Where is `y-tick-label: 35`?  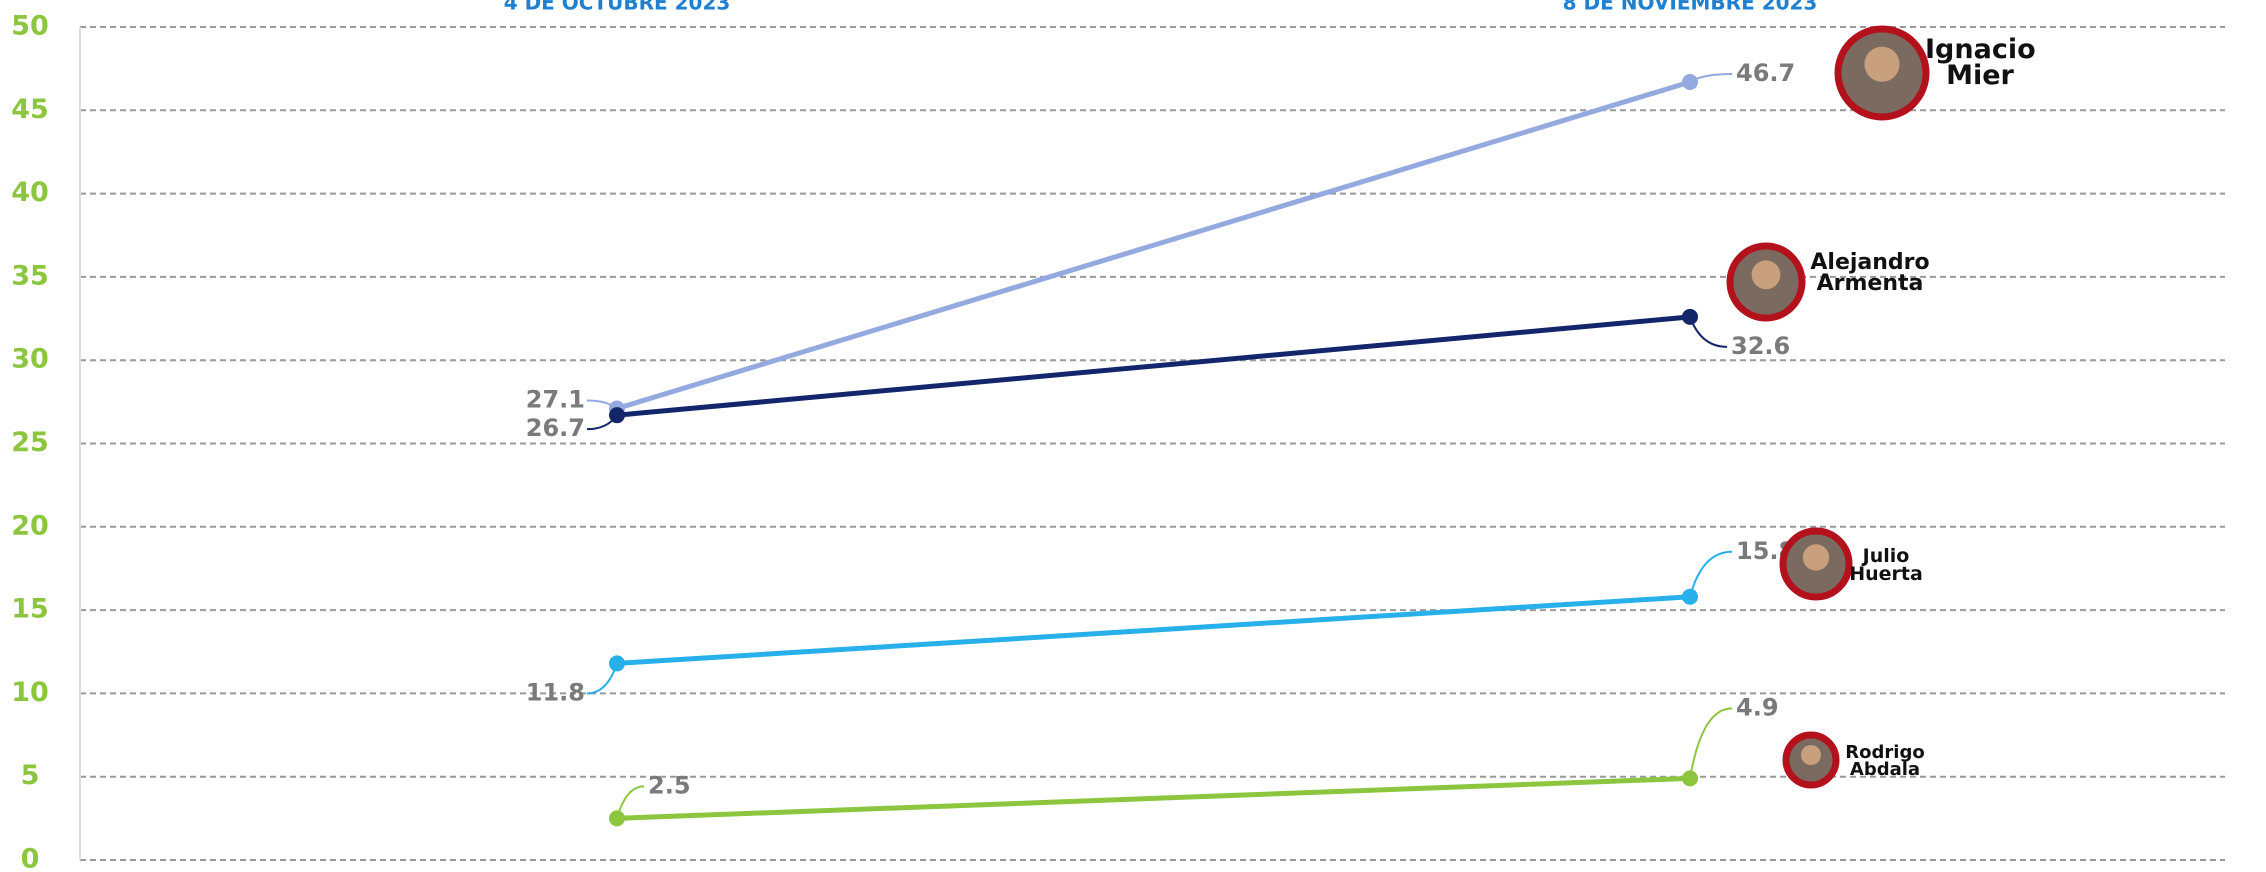
y-tick-label: 35 is located at coordinates (30, 275).